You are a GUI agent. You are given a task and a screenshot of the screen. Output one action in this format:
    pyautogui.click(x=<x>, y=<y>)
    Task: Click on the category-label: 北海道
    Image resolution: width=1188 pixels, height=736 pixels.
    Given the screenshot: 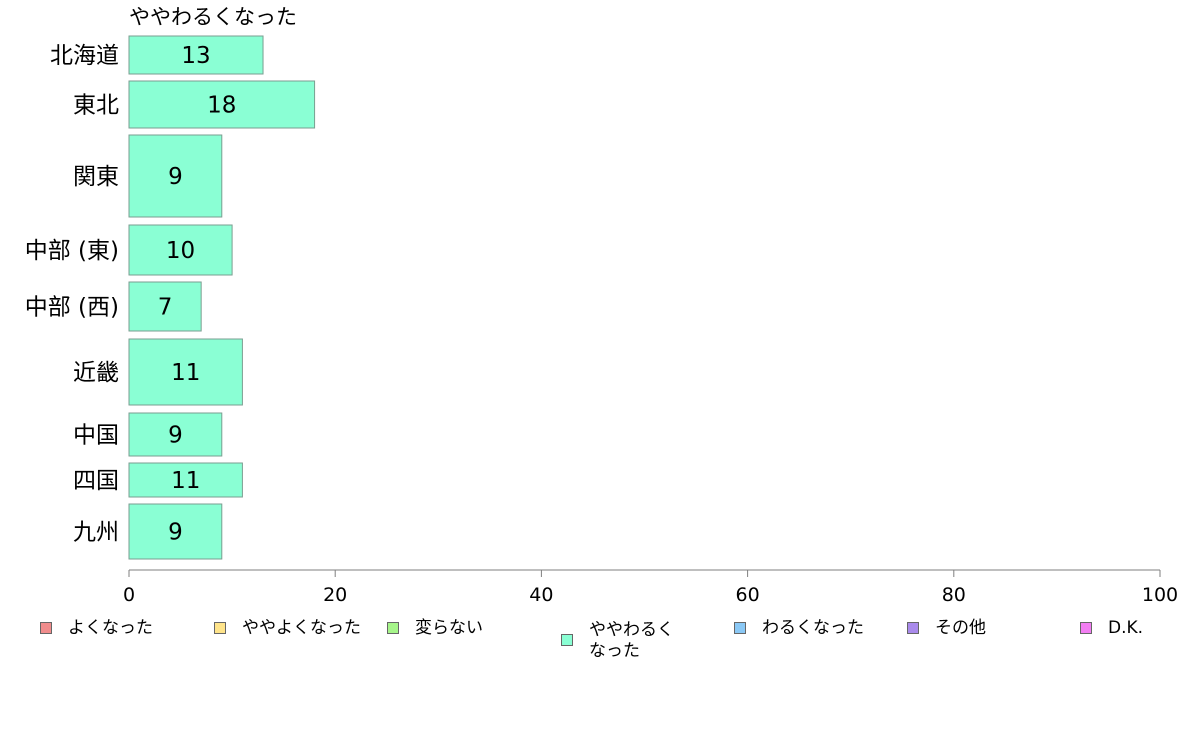 What is the action you would take?
    pyautogui.click(x=84, y=56)
    